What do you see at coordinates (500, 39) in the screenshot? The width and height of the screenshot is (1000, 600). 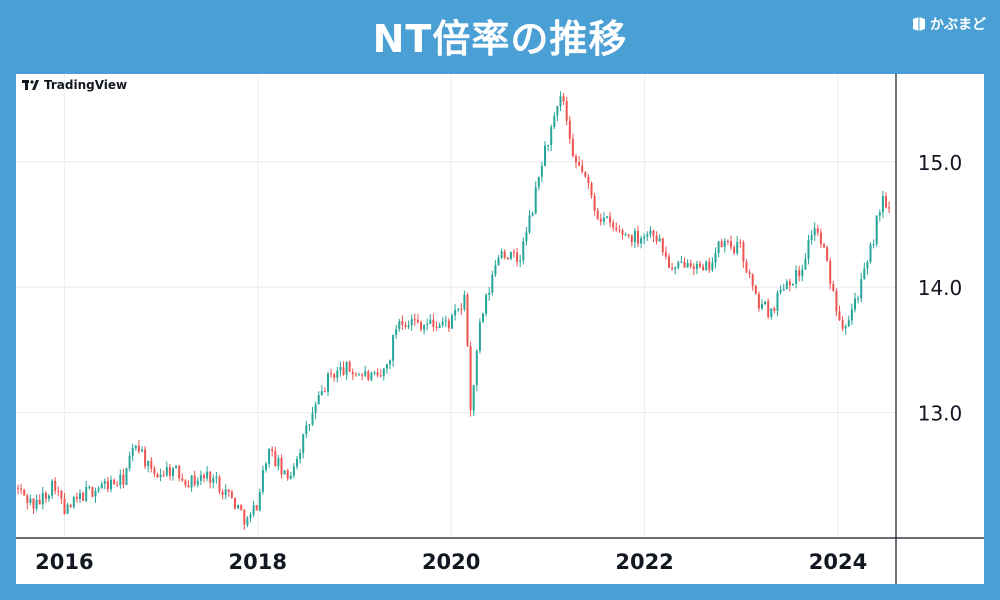 I see `chart-title: NT倍率の推移` at bounding box center [500, 39].